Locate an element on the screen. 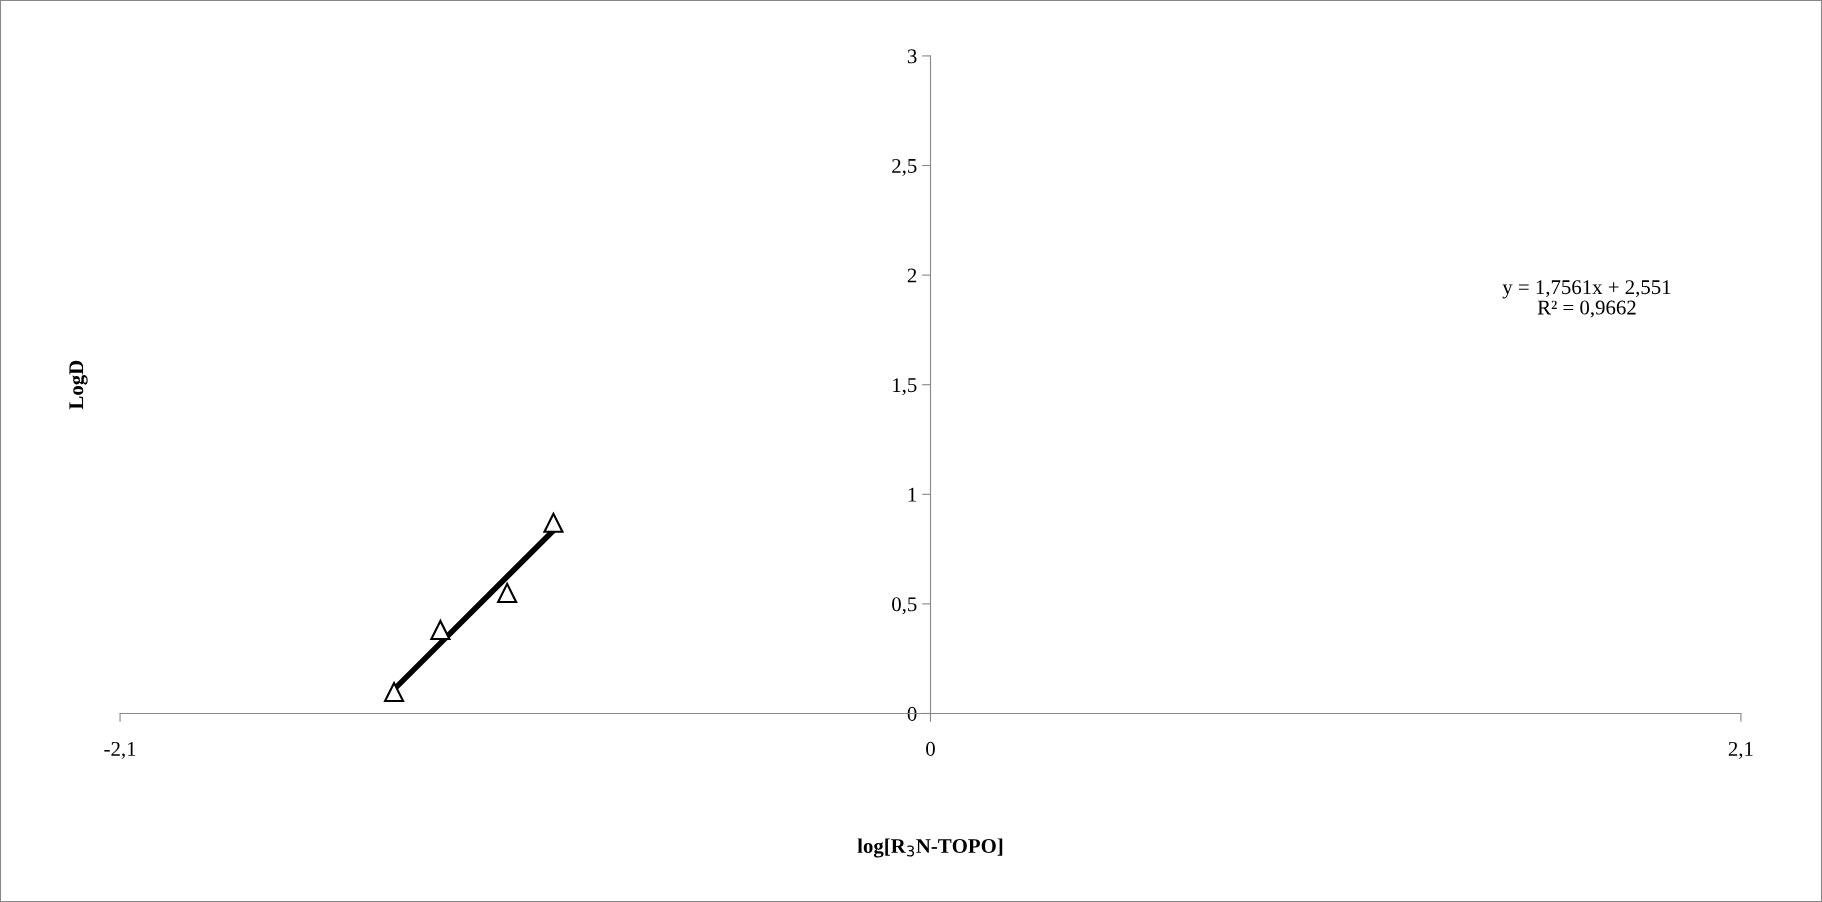 The image size is (1822, 902). y-tick-label: 2 is located at coordinates (912, 275).